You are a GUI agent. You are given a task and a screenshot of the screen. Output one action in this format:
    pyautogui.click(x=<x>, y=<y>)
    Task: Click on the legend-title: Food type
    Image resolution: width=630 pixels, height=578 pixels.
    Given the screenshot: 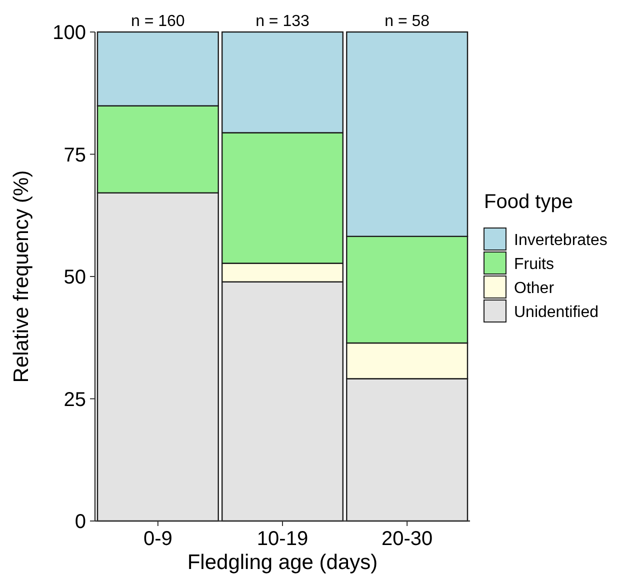 What is the action you would take?
    pyautogui.click(x=528, y=202)
    